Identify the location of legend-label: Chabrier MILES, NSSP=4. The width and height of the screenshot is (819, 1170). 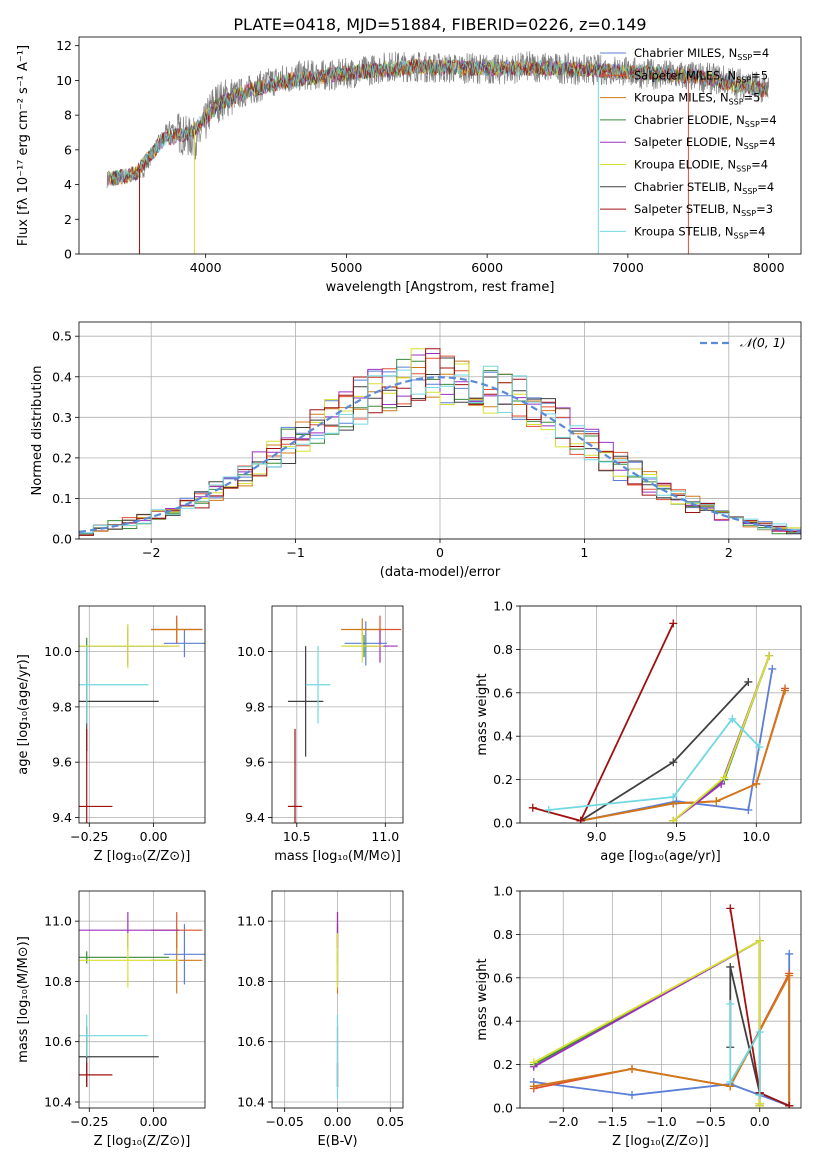
(701, 54).